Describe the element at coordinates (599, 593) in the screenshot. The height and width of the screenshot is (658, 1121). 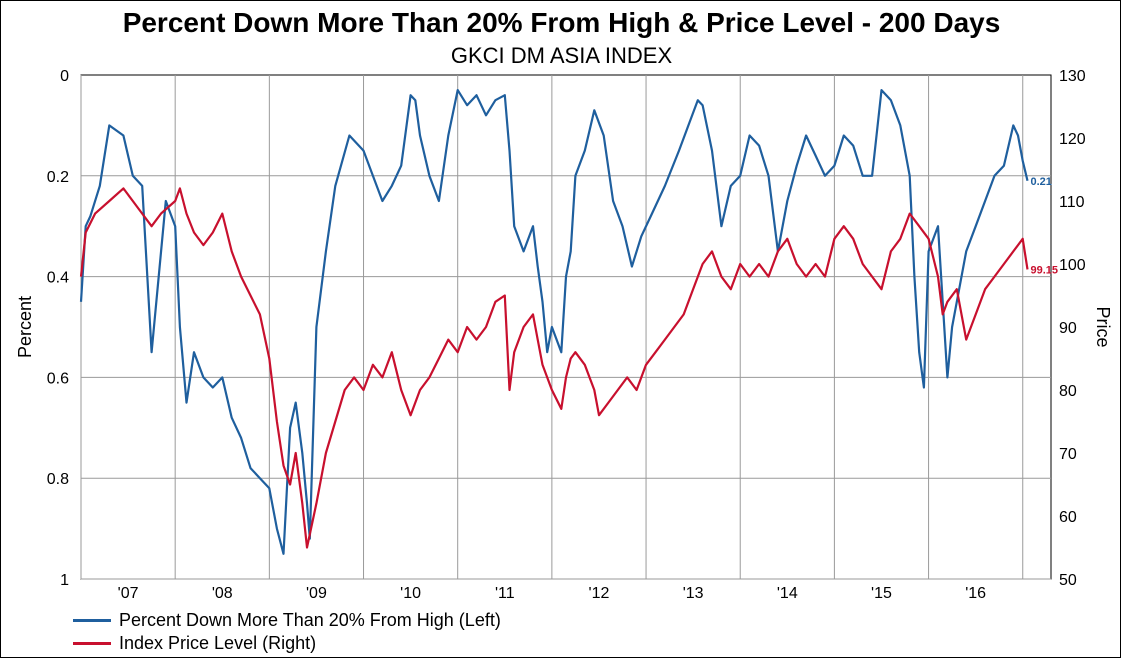
I see `x-tick-label: '12` at that location.